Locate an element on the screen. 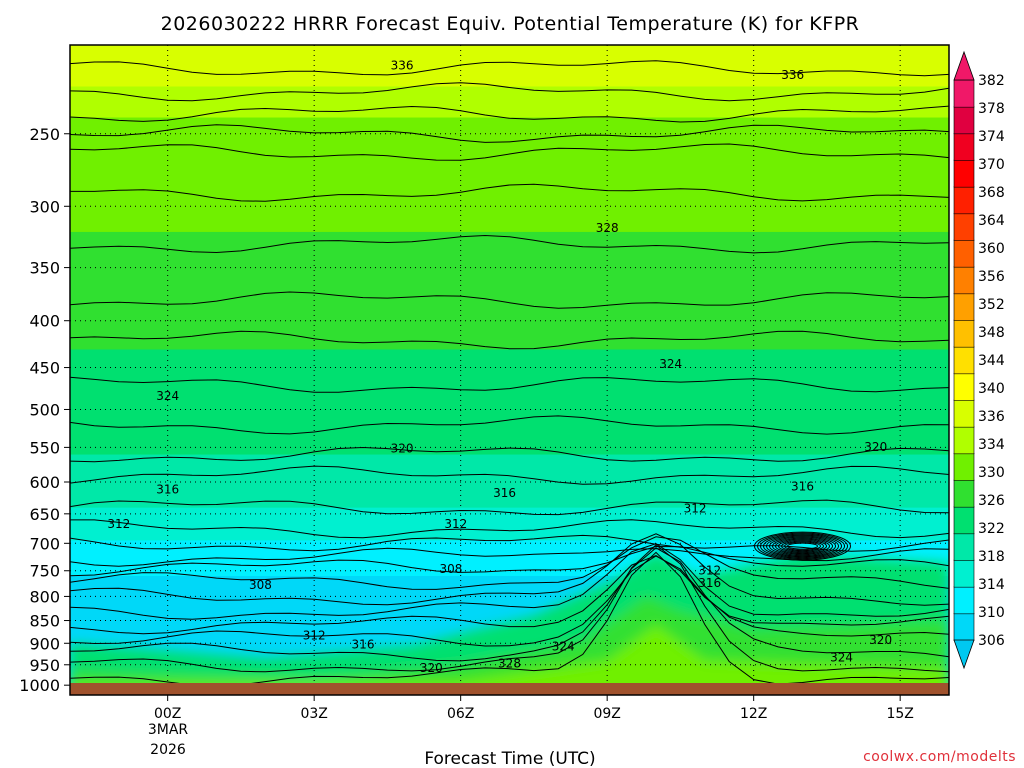 The image size is (1024, 768). colorbar-tick-label: 360 is located at coordinates (991, 249).